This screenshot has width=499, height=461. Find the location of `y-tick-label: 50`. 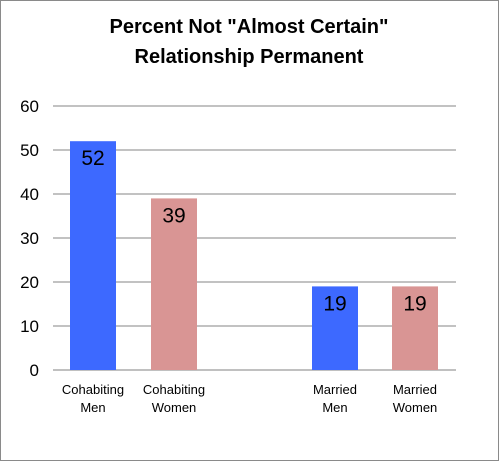

y-tick-label: 50 is located at coordinates (29, 150).